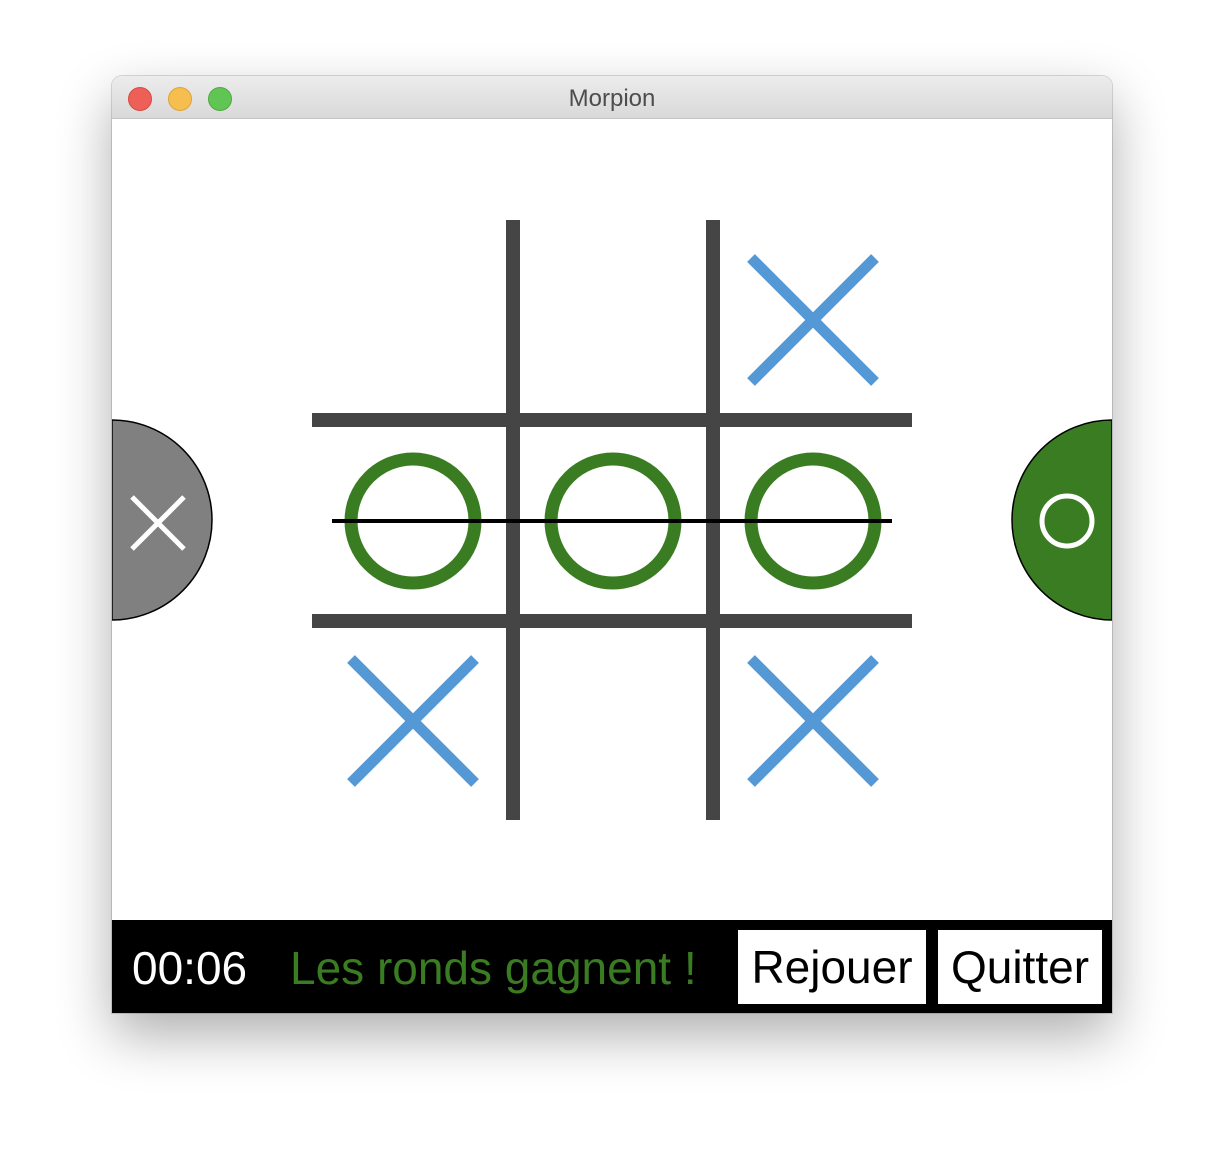 Image resolution: width=1224 pixels, height=1162 pixels. What do you see at coordinates (1067, 521) in the screenshot?
I see `player-o-icon` at bounding box center [1067, 521].